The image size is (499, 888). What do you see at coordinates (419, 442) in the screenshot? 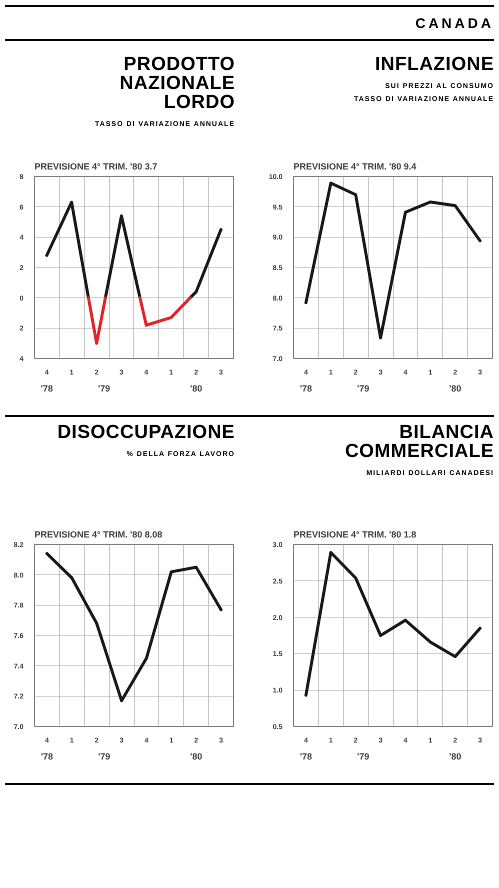
I see `chart-title: BILANCIA COMMERCIALE` at bounding box center [419, 442].